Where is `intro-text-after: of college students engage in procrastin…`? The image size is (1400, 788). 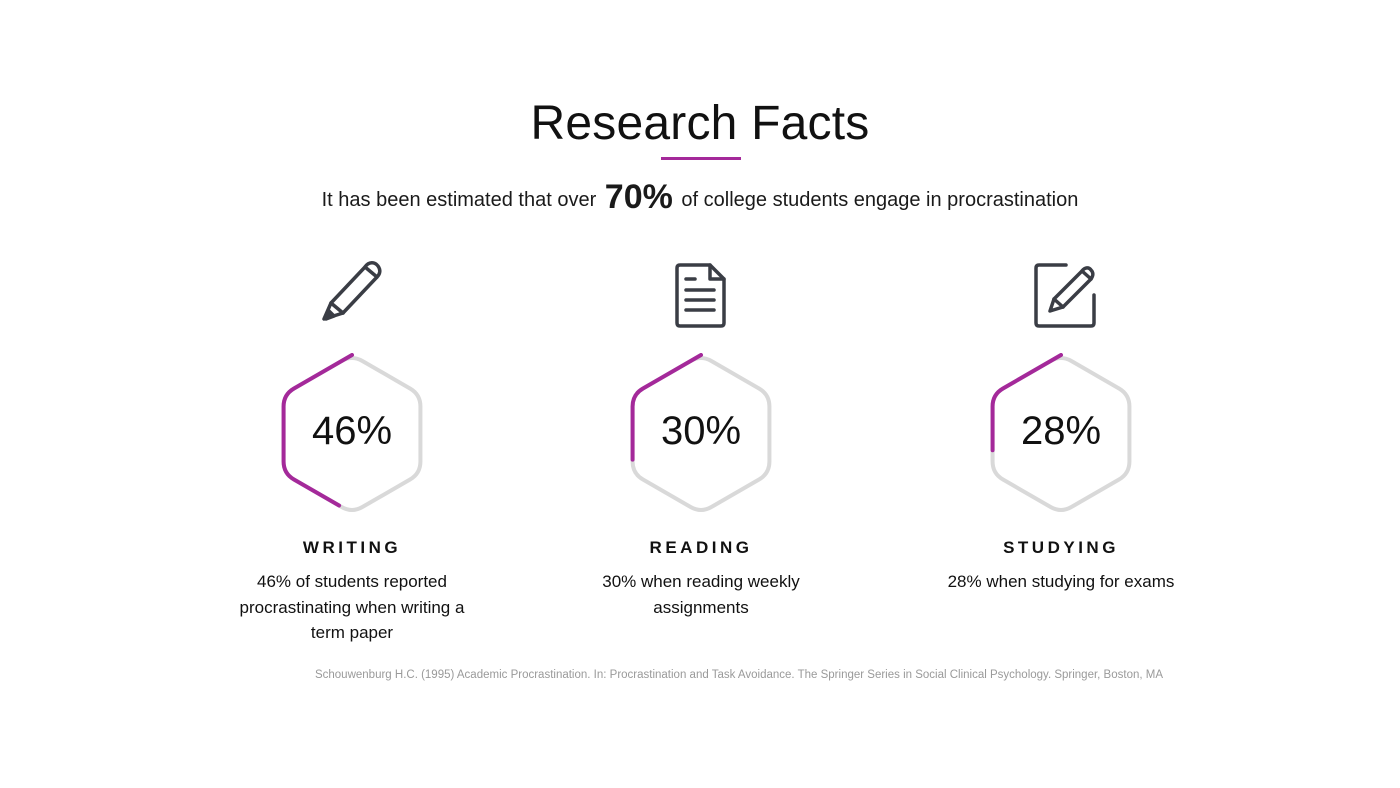
intro-text-after: of college students engage in procrastin… is located at coordinates (880, 200).